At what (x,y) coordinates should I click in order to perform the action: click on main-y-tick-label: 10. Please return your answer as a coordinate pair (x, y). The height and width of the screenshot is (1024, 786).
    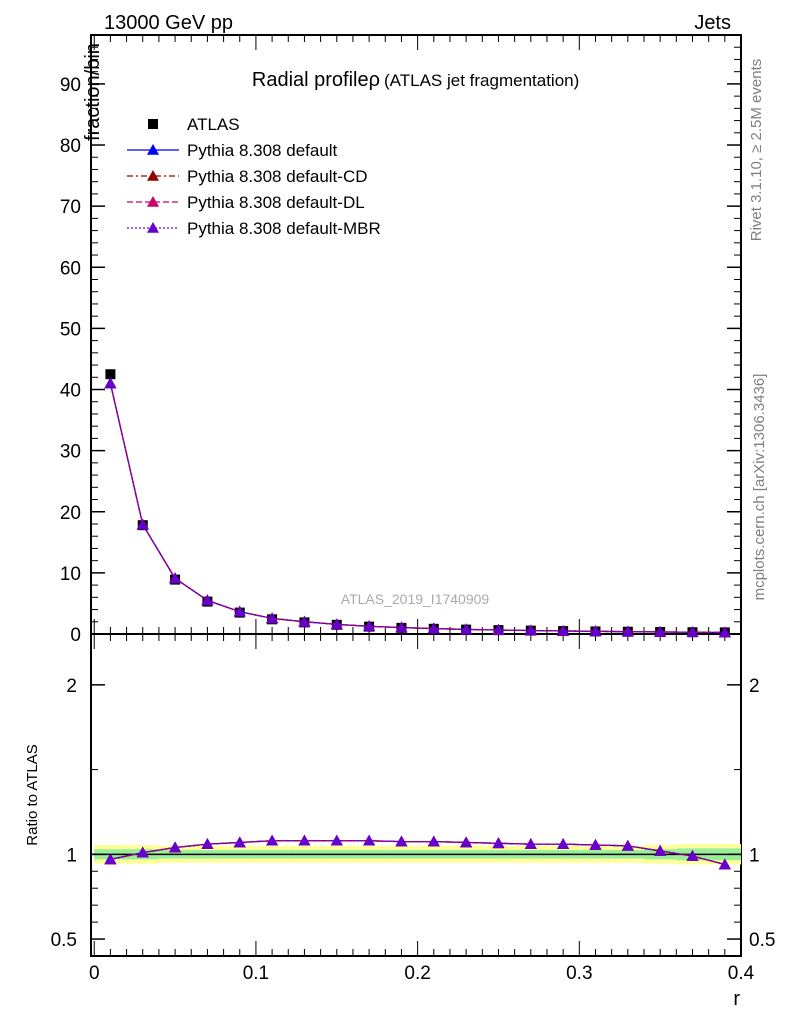
    Looking at the image, I should click on (70, 574).